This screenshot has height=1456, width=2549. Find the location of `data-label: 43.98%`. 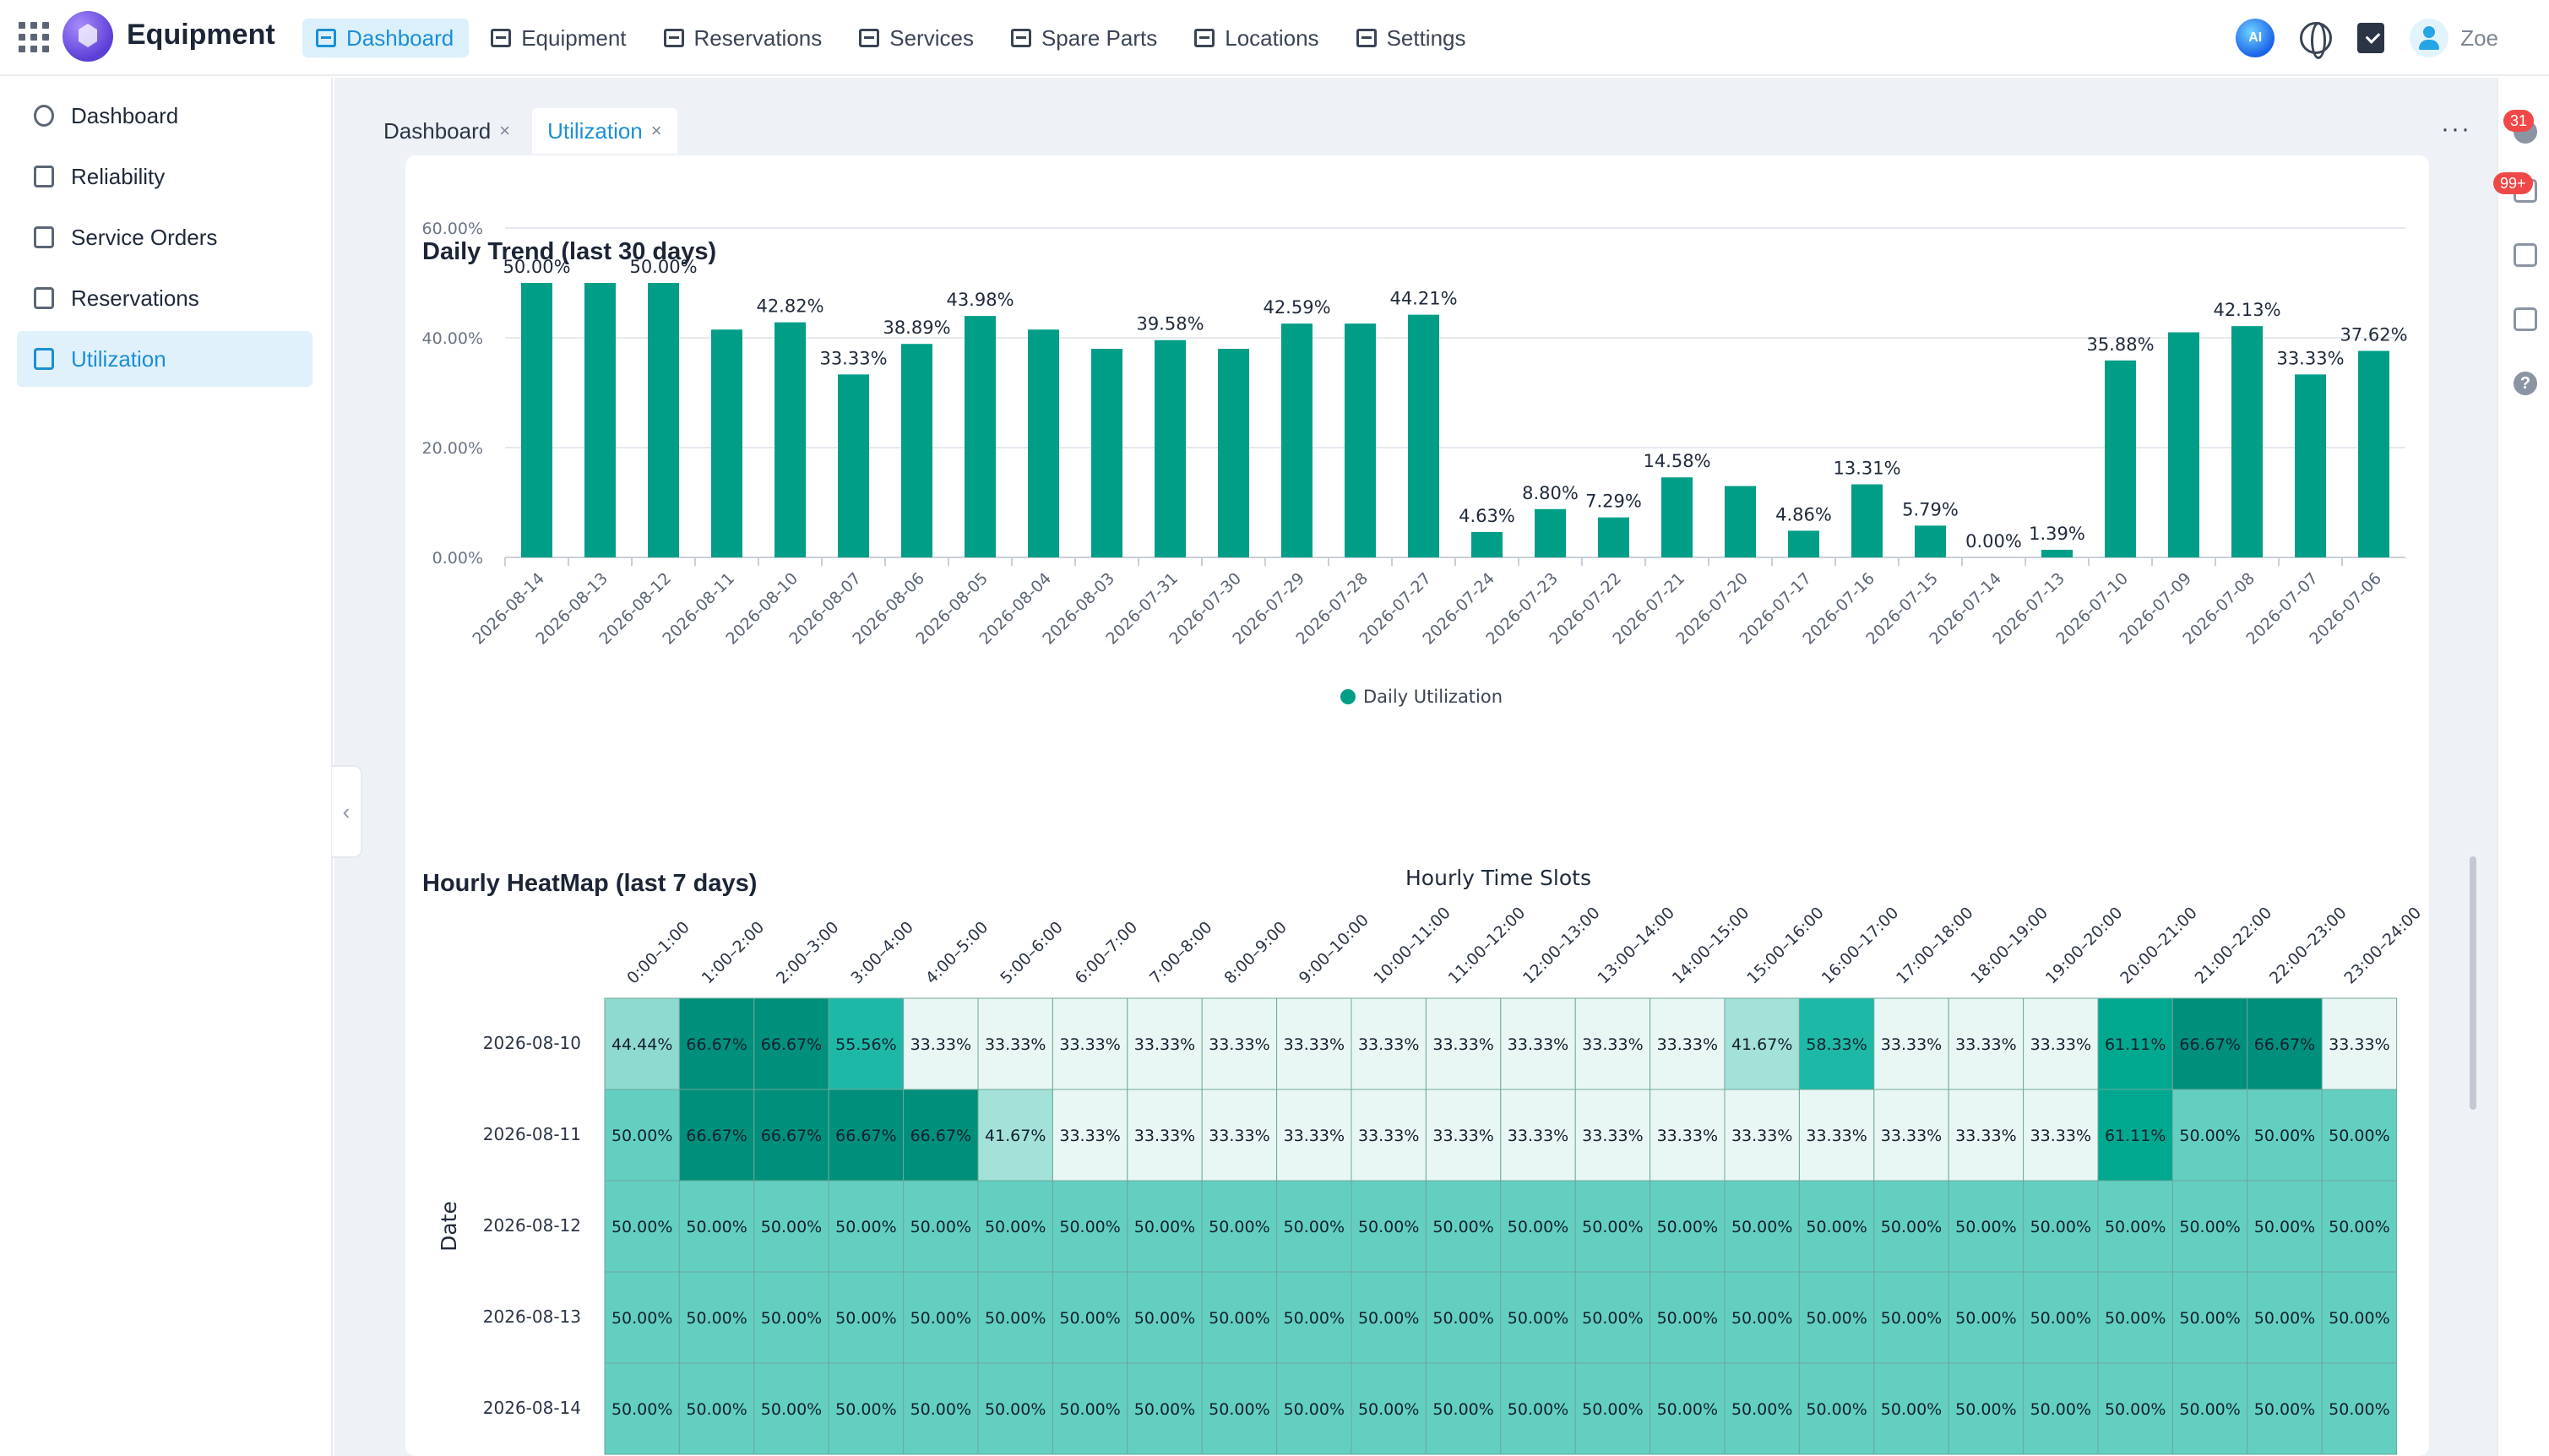

data-label: 43.98% is located at coordinates (980, 300).